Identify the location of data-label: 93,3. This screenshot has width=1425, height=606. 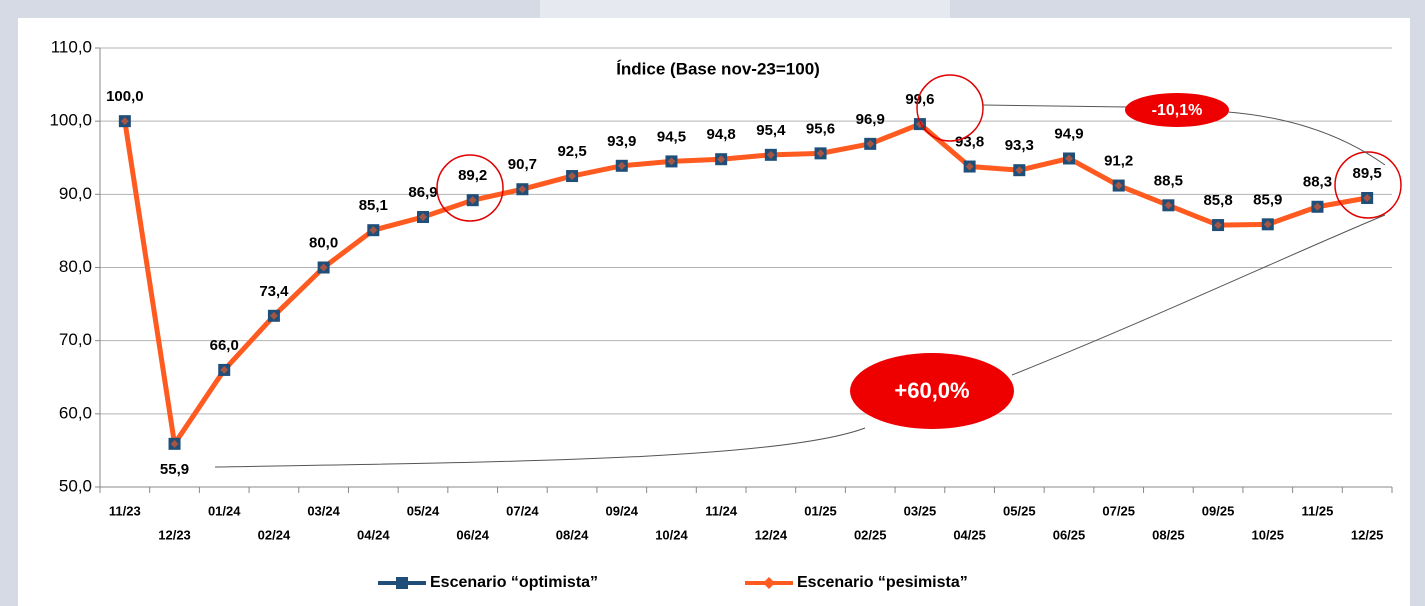
(1019, 145).